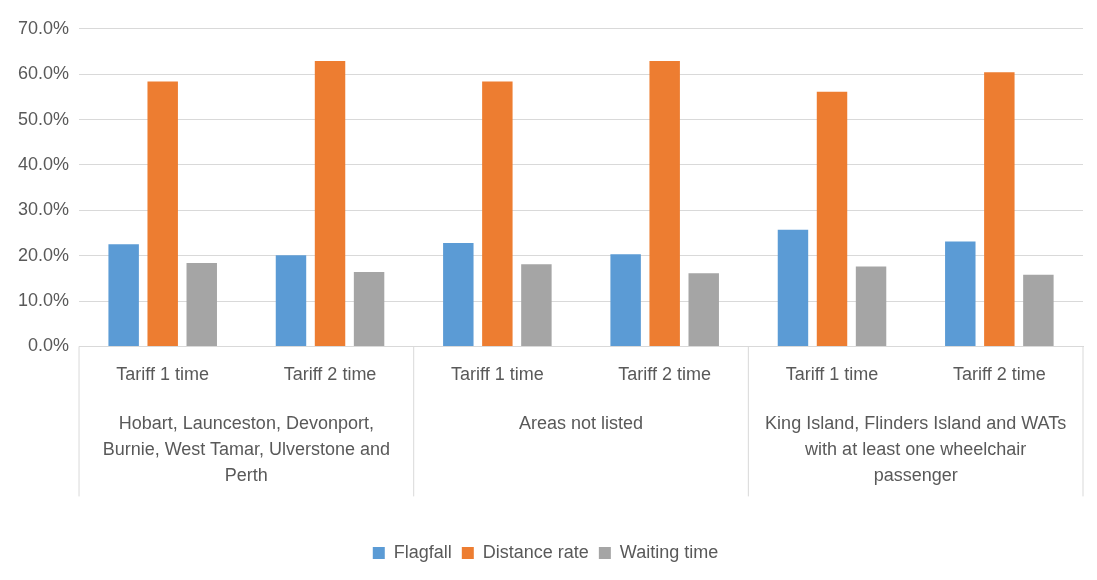 The height and width of the screenshot is (580, 1097). Describe the element at coordinates (43, 27) in the screenshot. I see `y-tick-label: 70.0%` at that location.